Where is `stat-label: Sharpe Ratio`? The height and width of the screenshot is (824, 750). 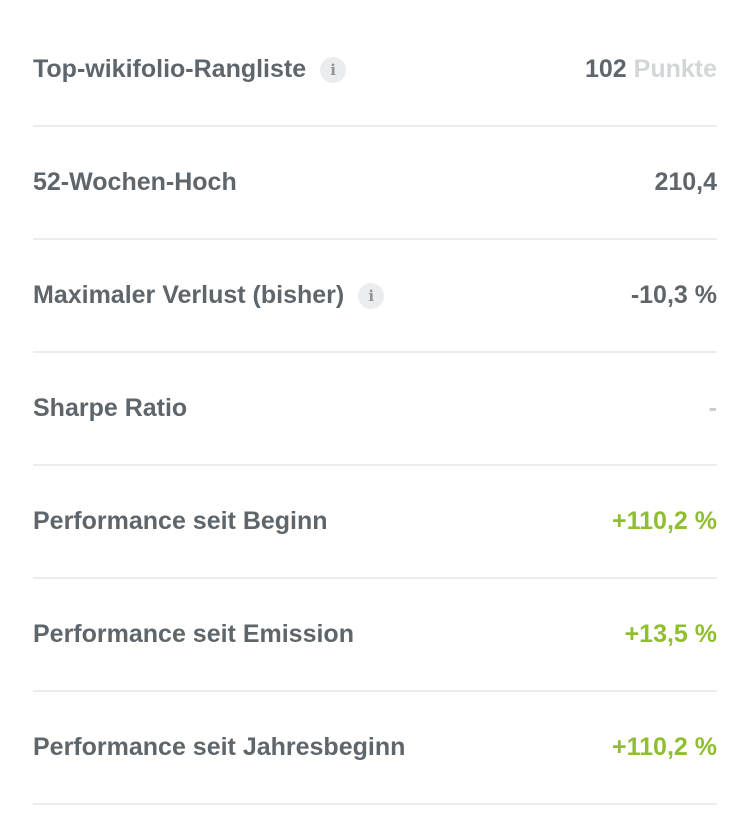
stat-label: Sharpe Ratio is located at coordinates (110, 408).